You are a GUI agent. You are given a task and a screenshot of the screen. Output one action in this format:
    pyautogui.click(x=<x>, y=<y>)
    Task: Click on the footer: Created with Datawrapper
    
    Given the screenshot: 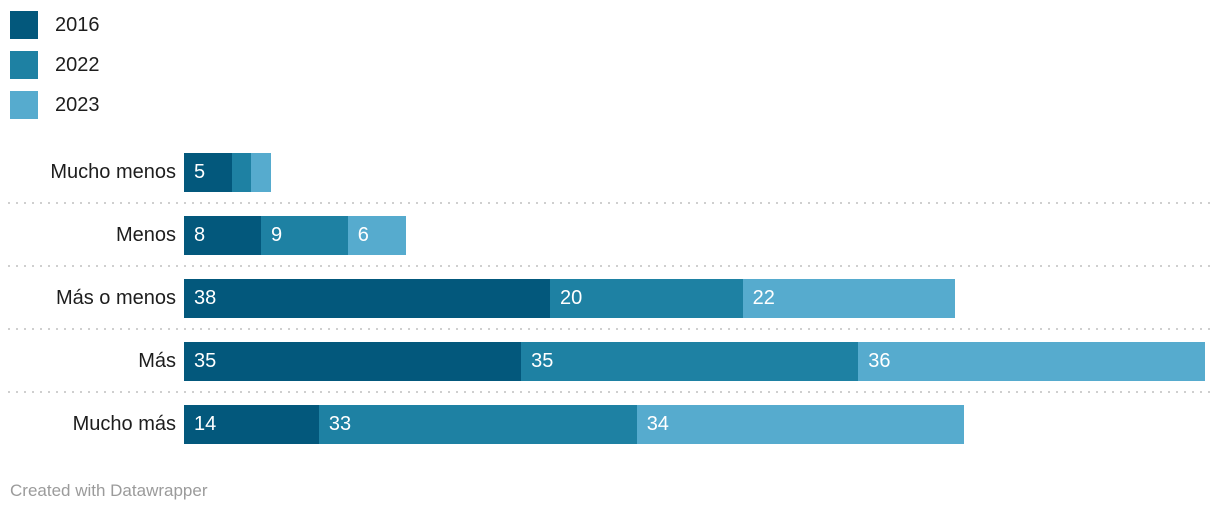 What is the action you would take?
    pyautogui.click(x=108, y=491)
    